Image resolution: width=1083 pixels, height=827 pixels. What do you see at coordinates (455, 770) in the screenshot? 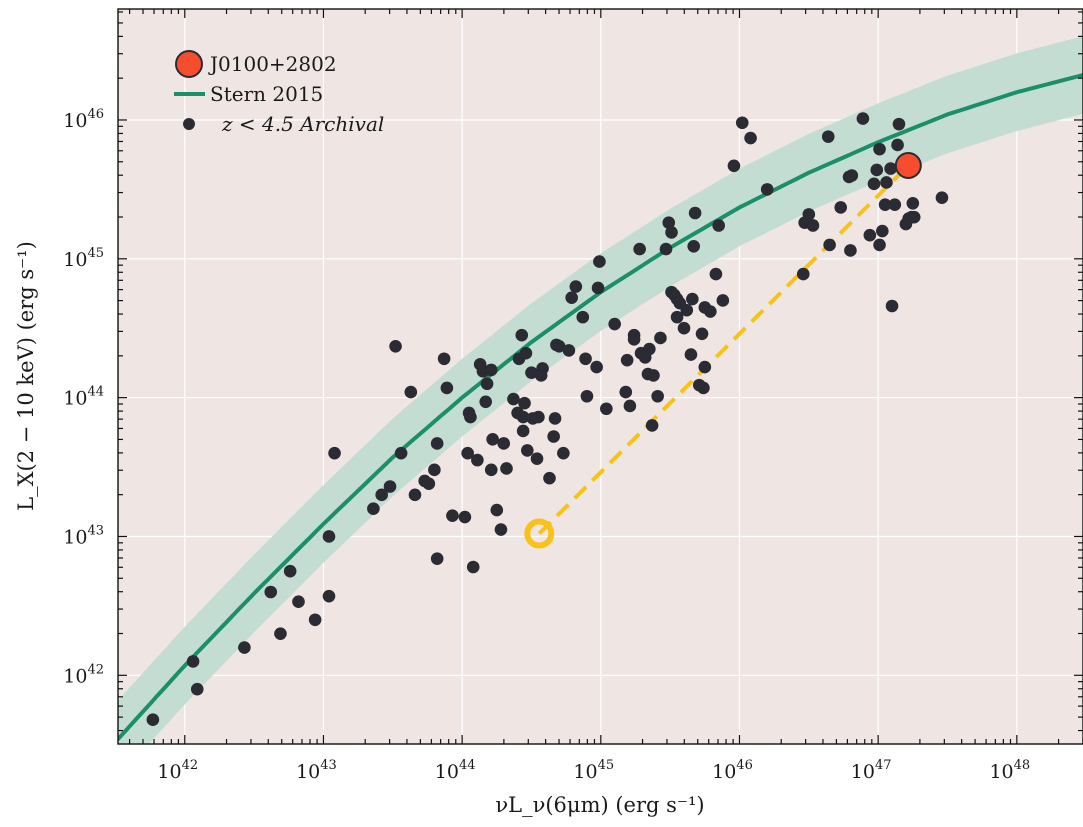
I see `x-tick-label: 1044` at bounding box center [455, 770].